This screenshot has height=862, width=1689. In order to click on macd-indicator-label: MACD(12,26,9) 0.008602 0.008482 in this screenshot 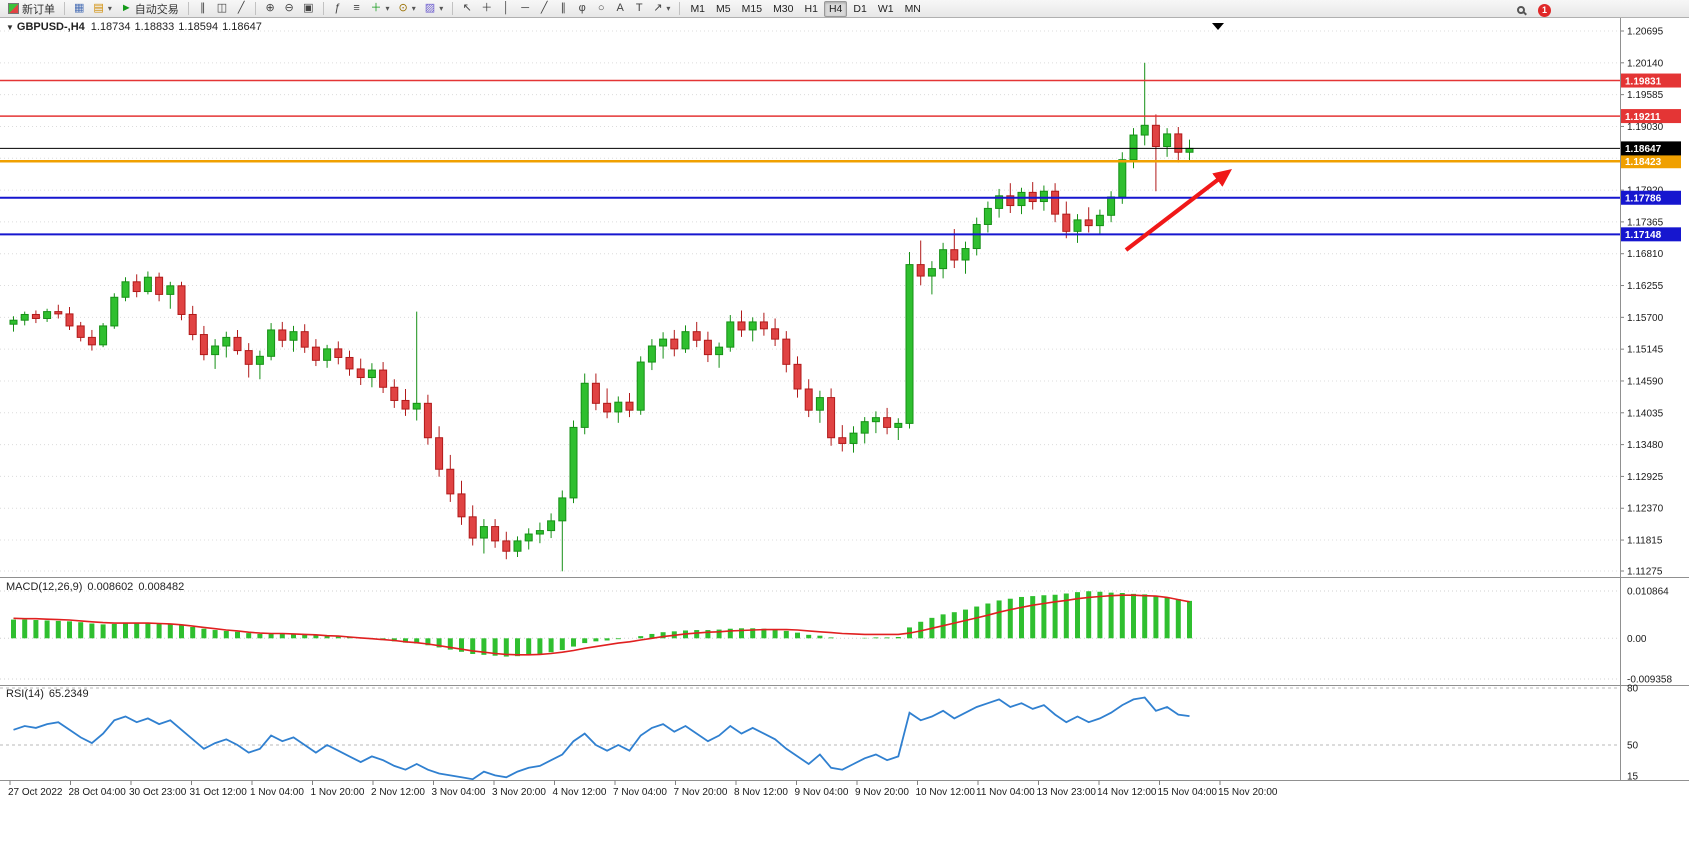, I will do `click(97, 587)`.